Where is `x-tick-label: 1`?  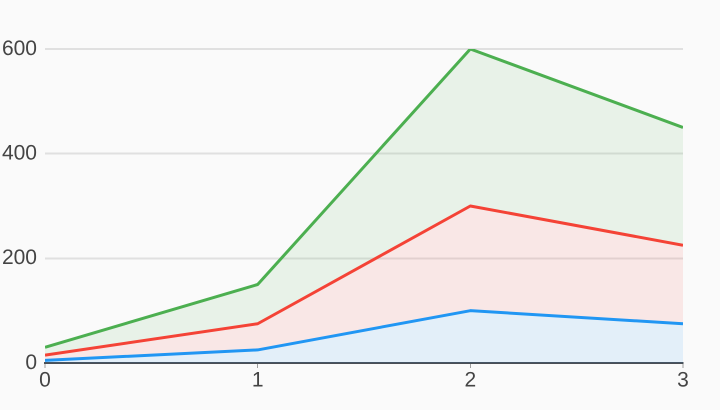 x-tick-label: 1 is located at coordinates (258, 380).